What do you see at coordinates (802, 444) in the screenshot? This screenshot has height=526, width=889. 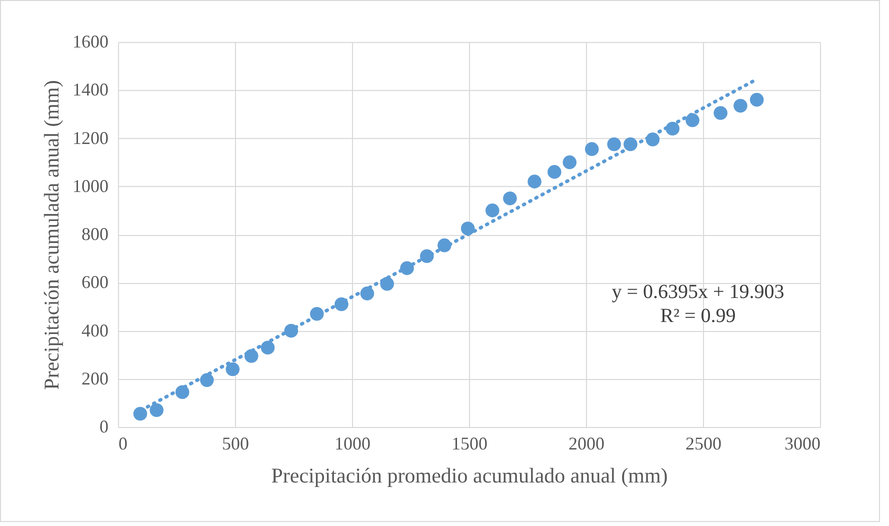 I see `x-tick-label: 3000` at bounding box center [802, 444].